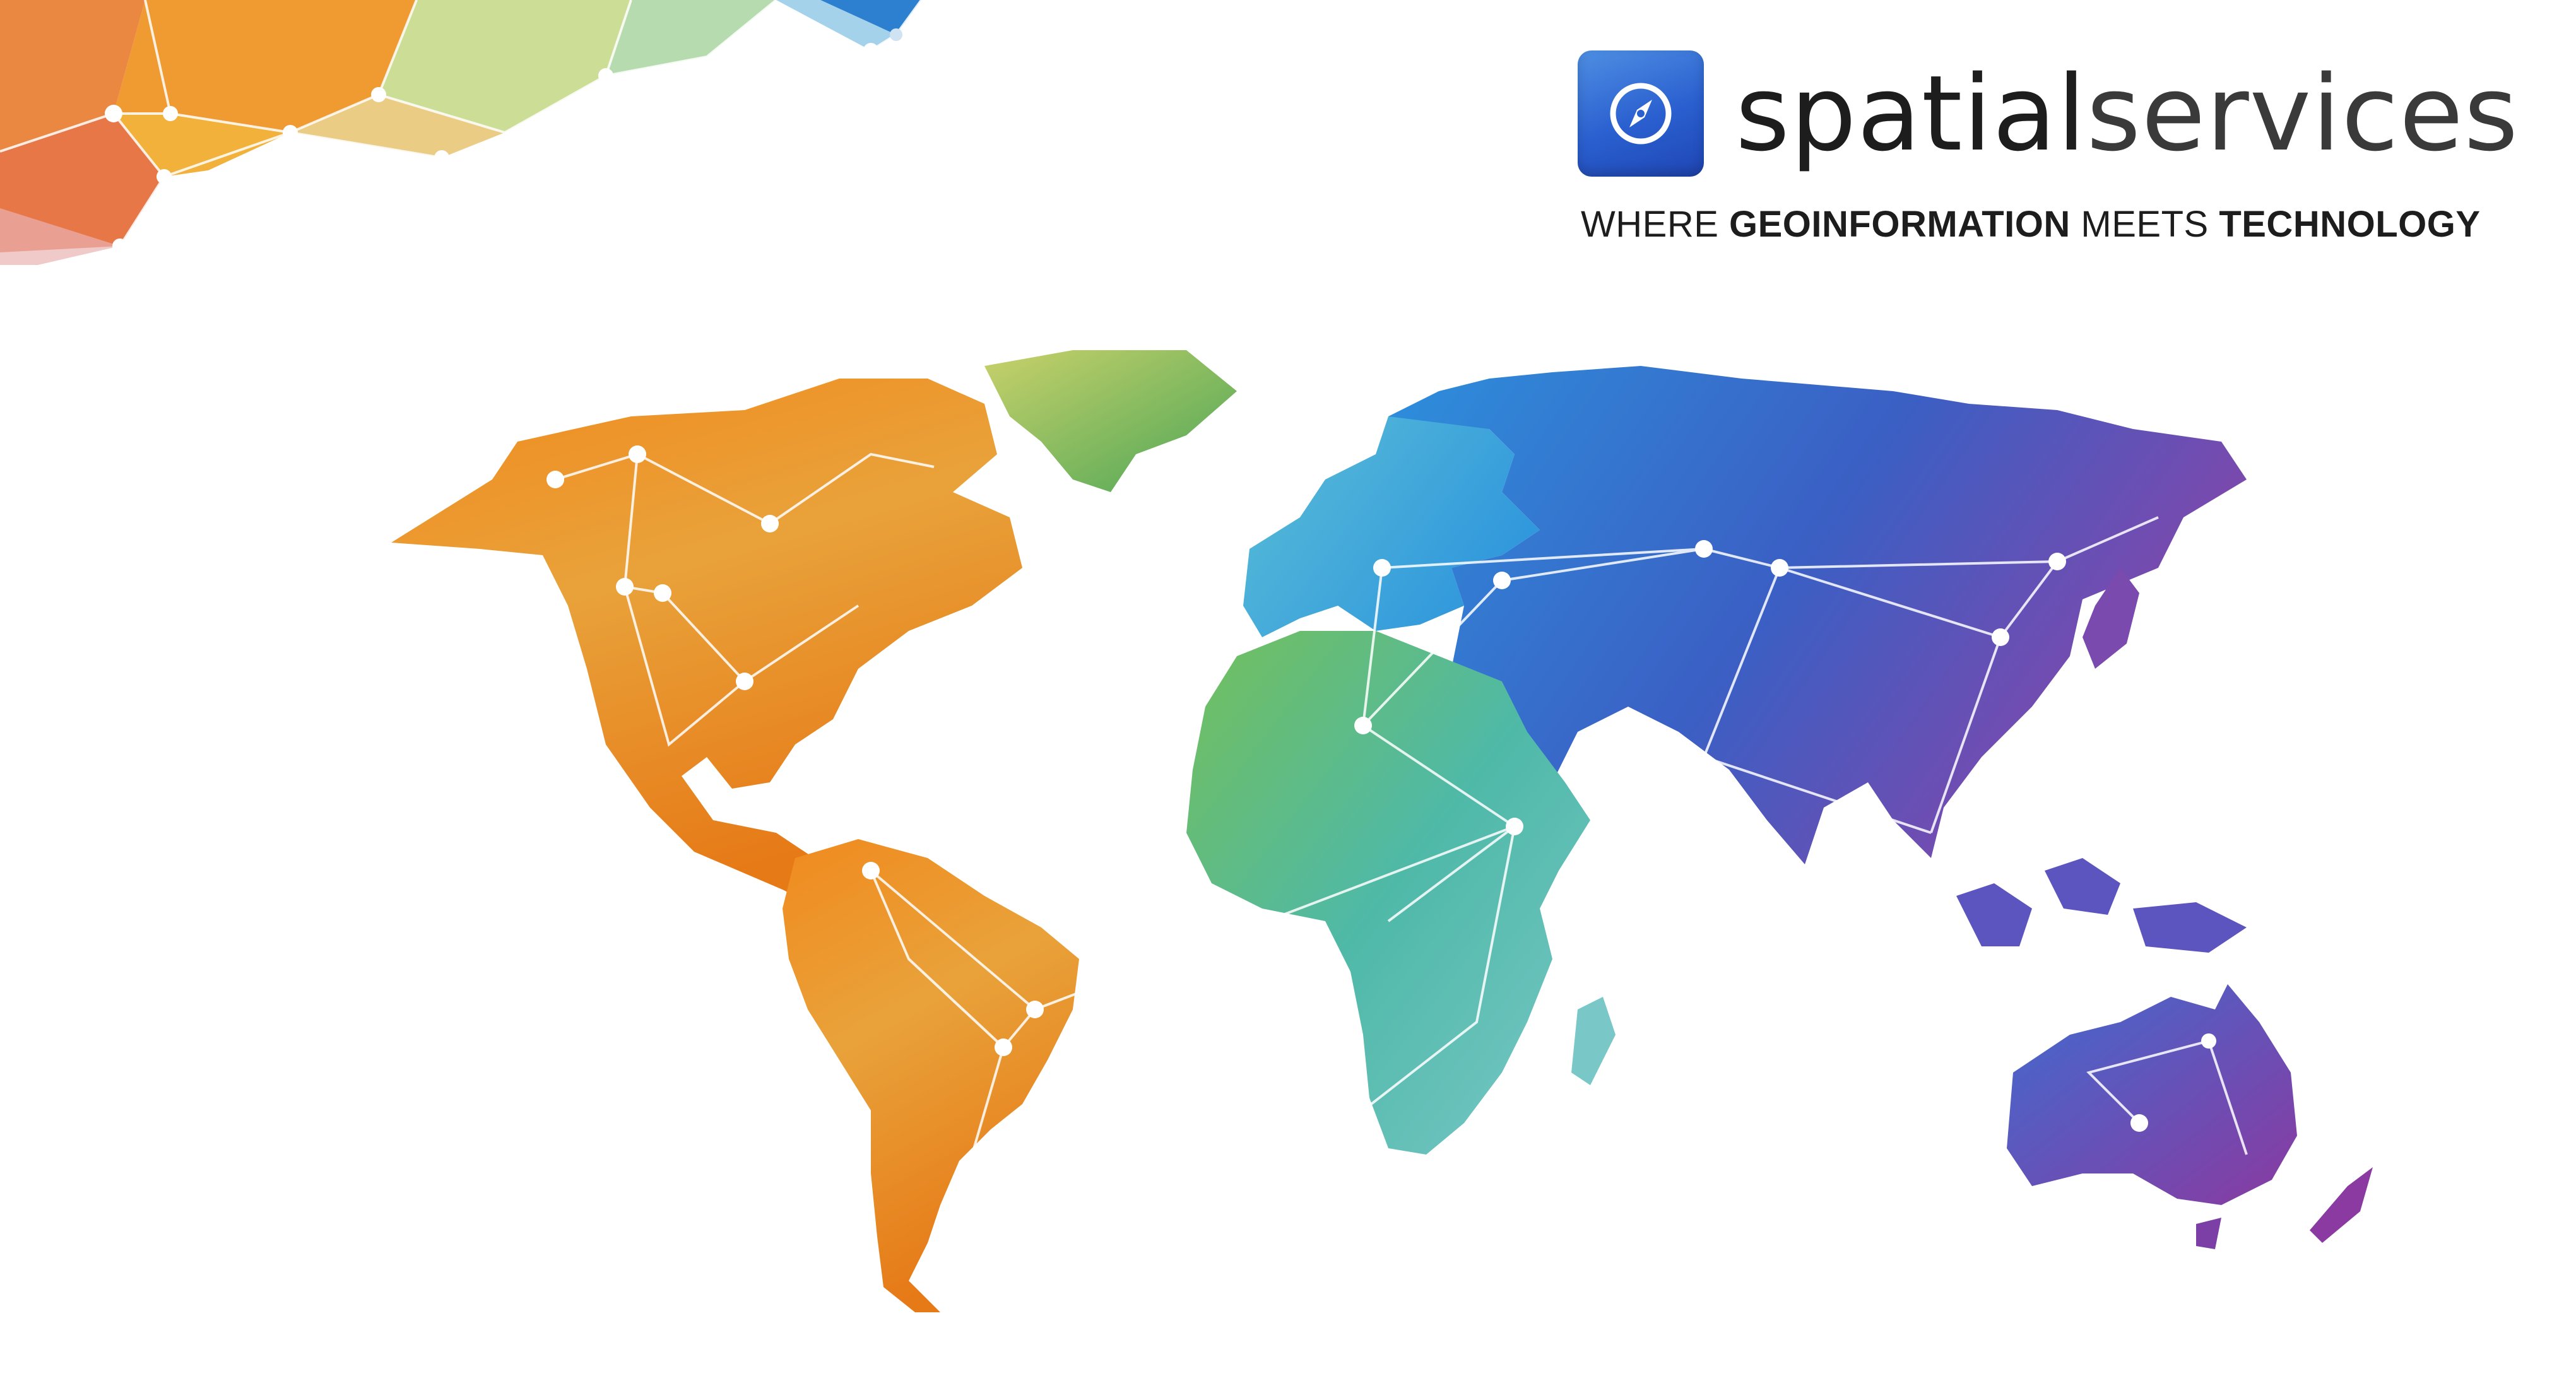 The height and width of the screenshot is (1388, 2576). What do you see at coordinates (1110, 421) in the screenshot?
I see `greenland` at bounding box center [1110, 421].